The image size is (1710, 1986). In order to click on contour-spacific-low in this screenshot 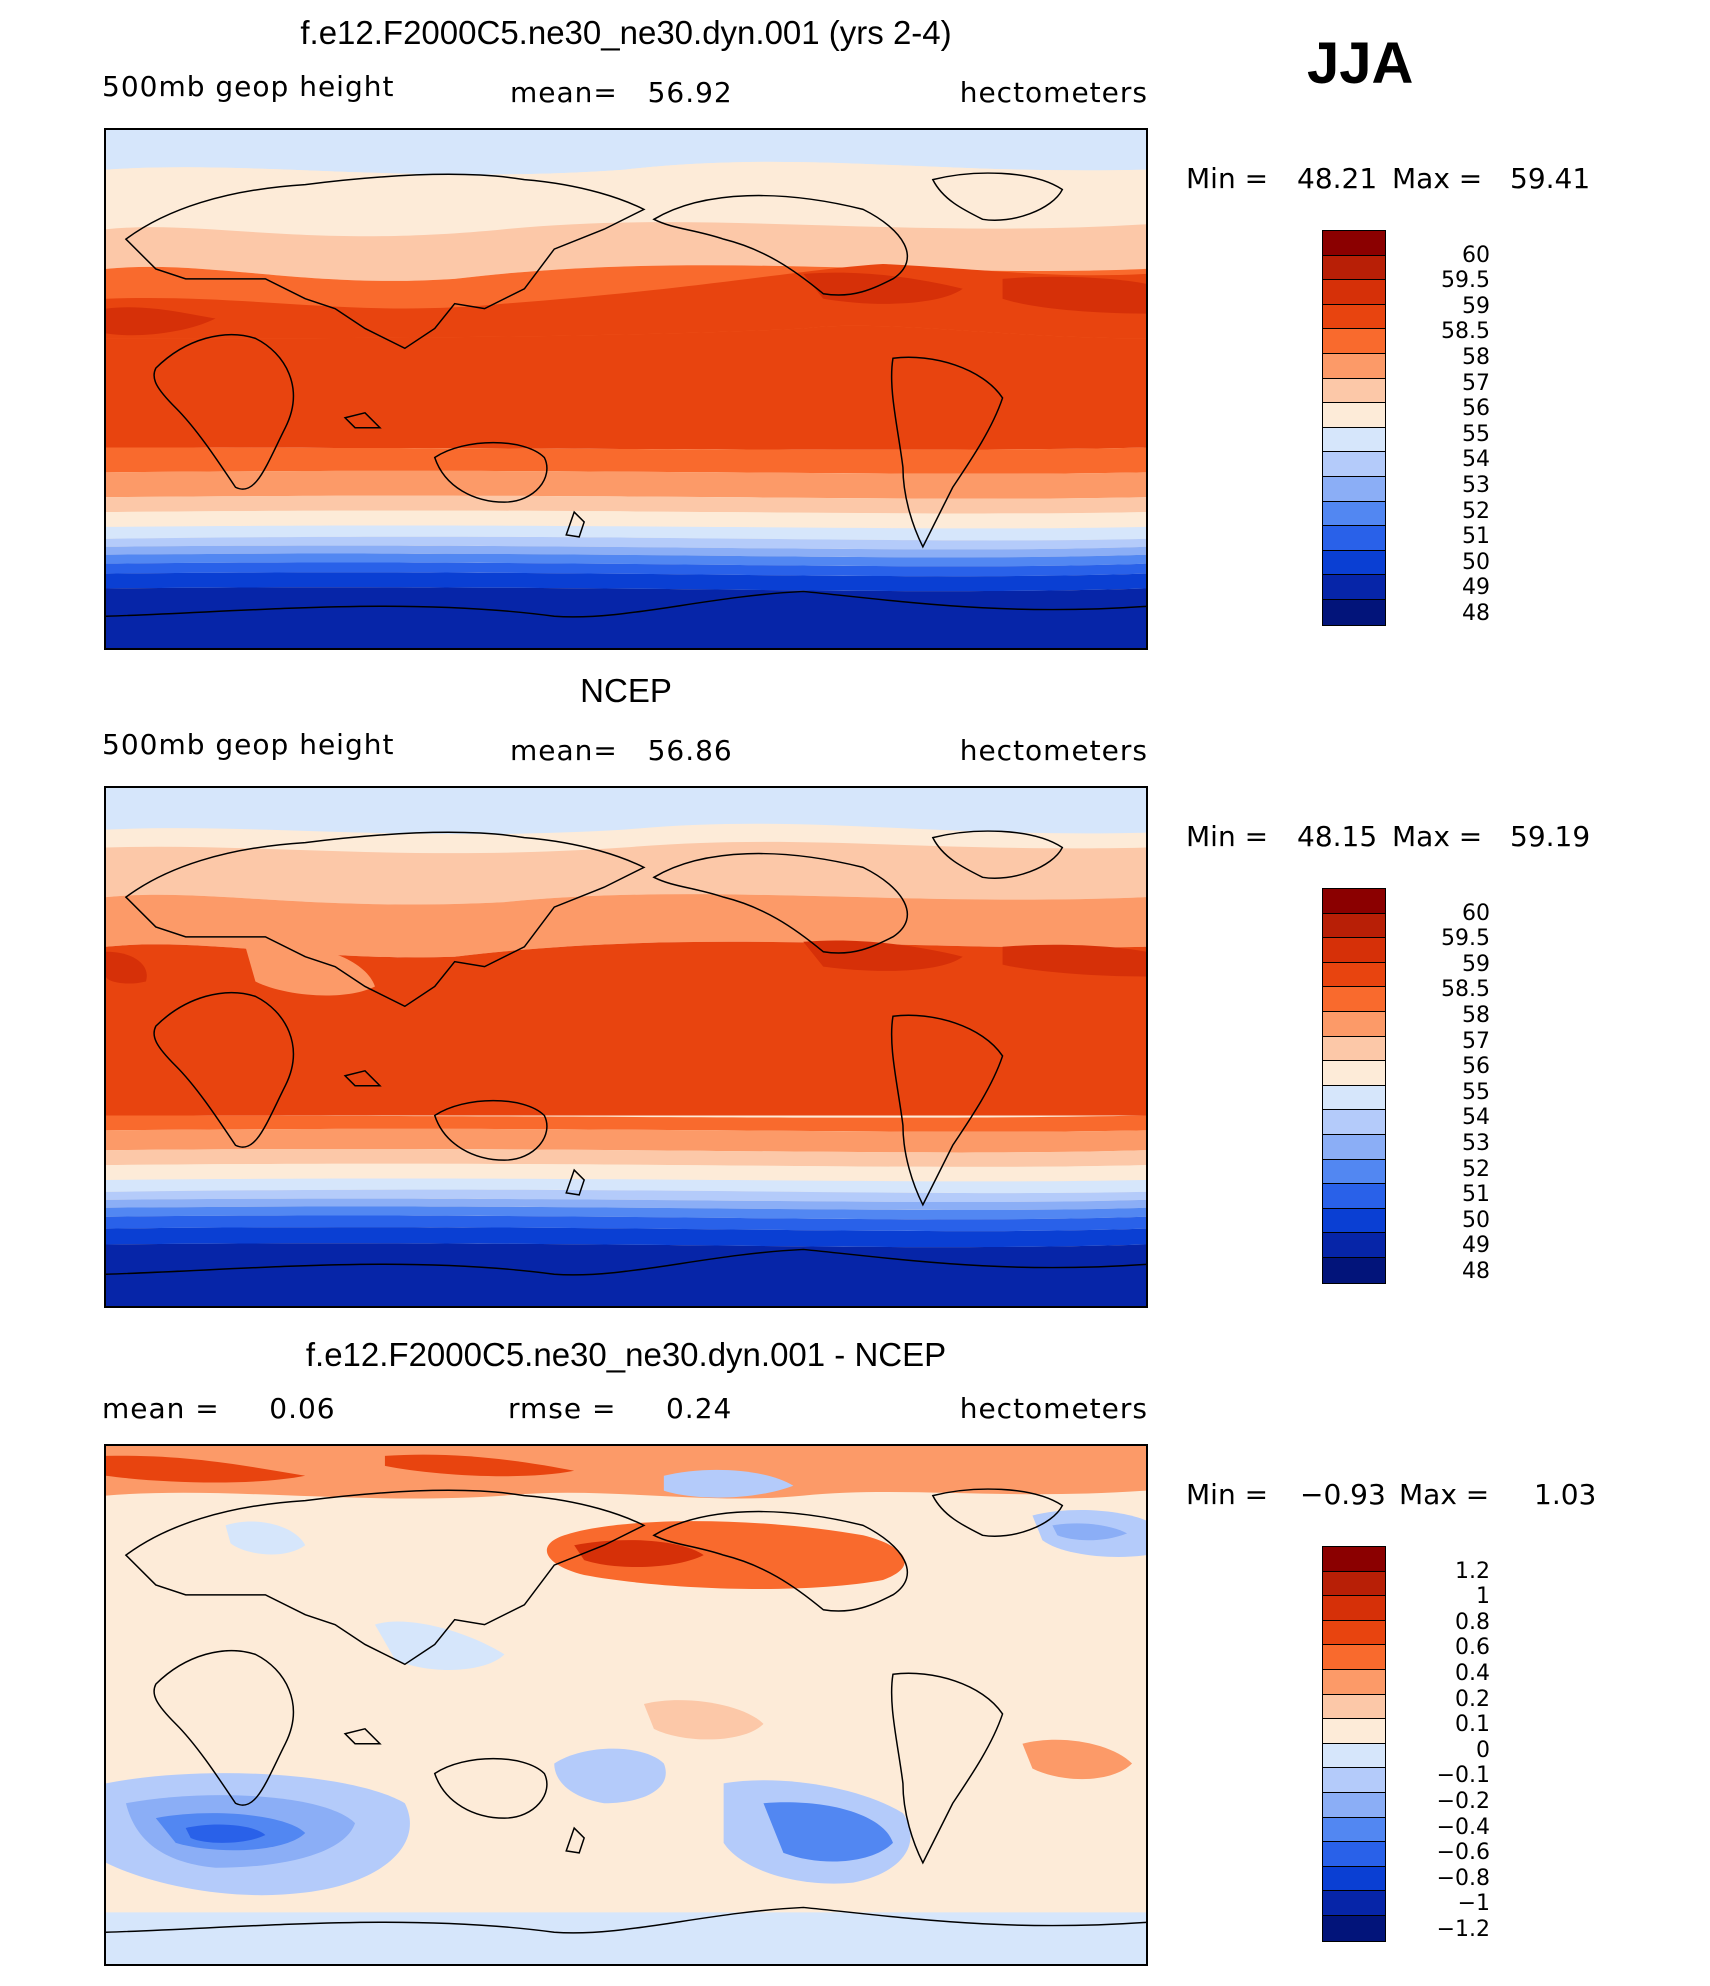, I will do `click(610, 1776)`.